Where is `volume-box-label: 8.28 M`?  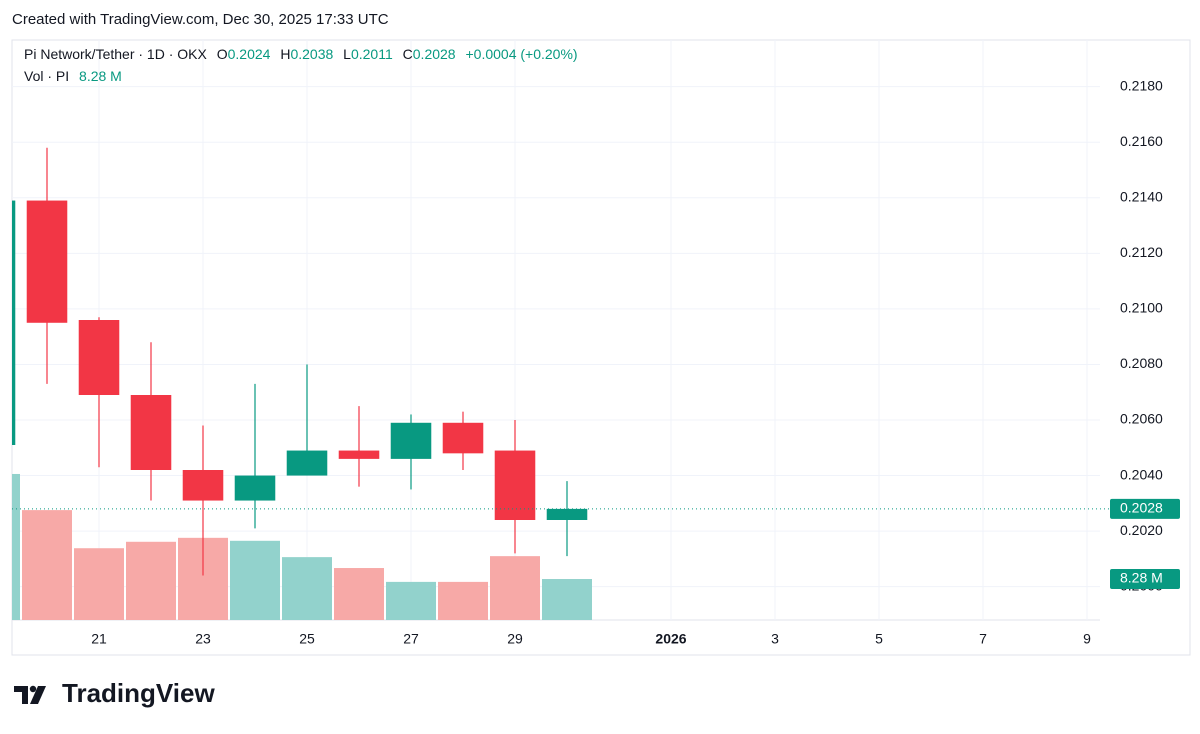
volume-box-label: 8.28 M is located at coordinates (1141, 578).